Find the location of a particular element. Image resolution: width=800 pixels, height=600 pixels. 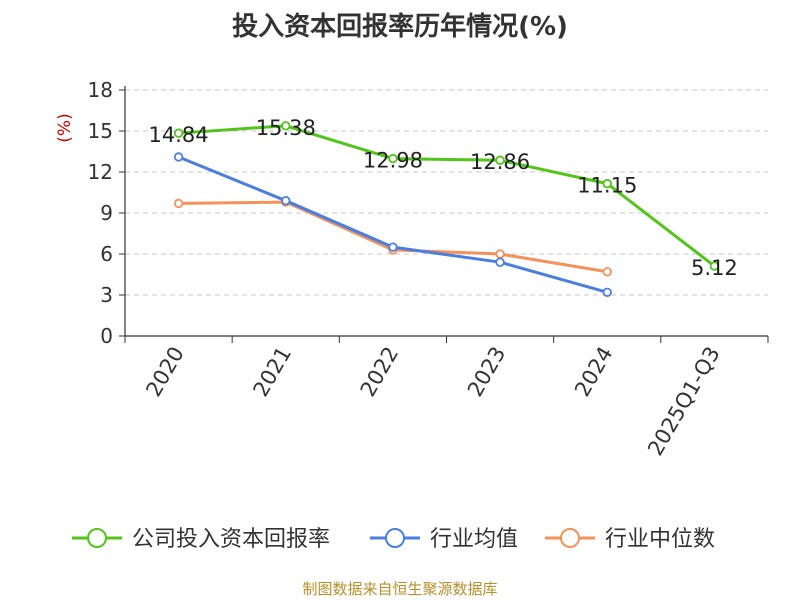

series-line is located at coordinates (393, 224).